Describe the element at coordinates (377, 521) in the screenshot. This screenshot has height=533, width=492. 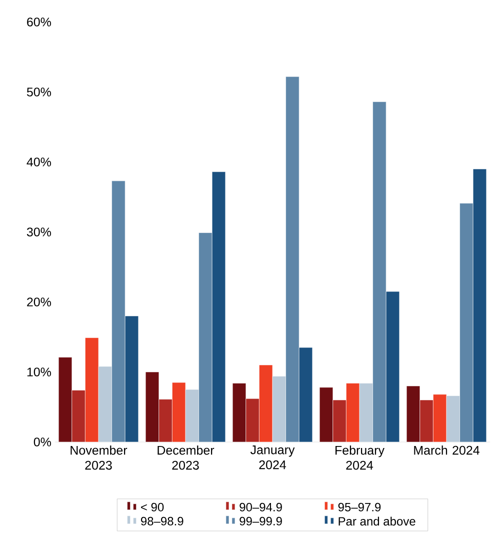
I see `legend-label: Par and above` at that location.